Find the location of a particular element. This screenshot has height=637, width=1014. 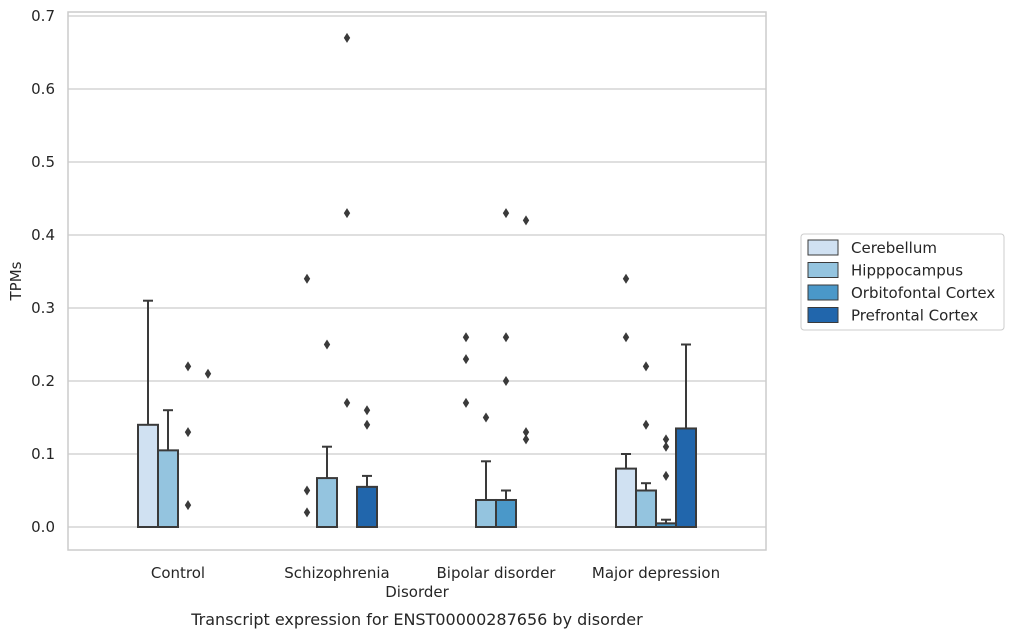

y-tick-label: 0.7 is located at coordinates (43, 16).